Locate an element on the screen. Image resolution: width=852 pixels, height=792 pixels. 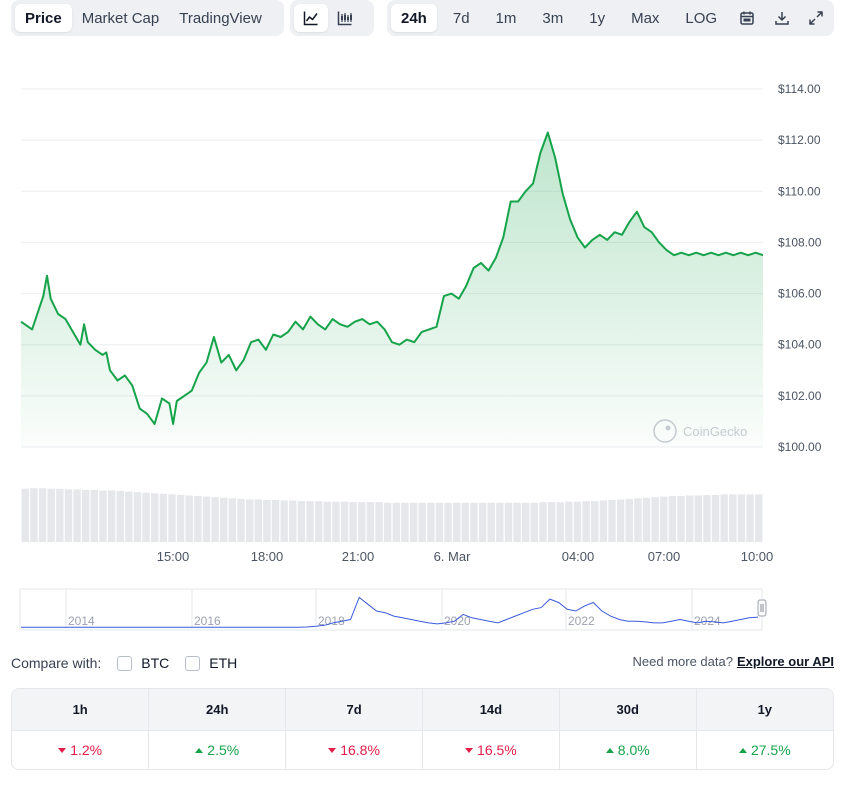
performance-header-row: 1h 24h 7d 14d 30d 1y is located at coordinates (422, 709).